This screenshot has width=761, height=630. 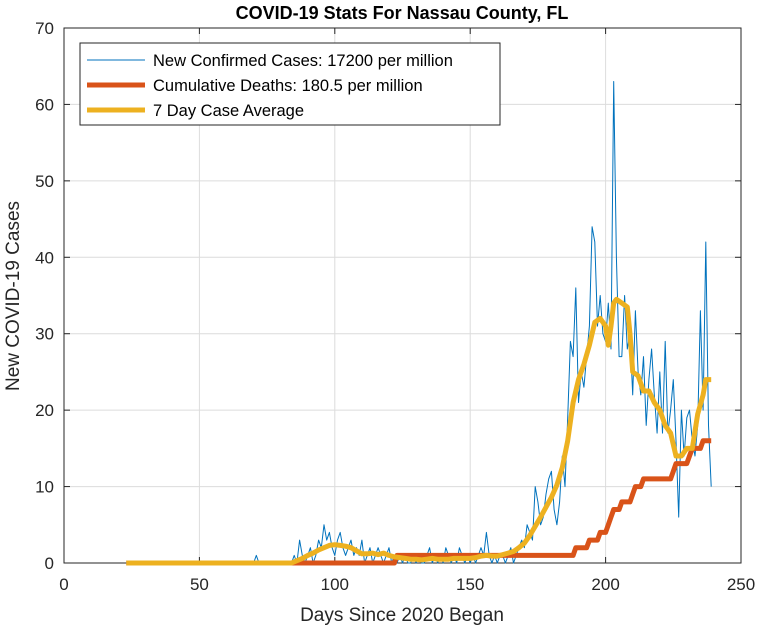 I want to click on x-tick-label: 200, so click(x=605, y=584).